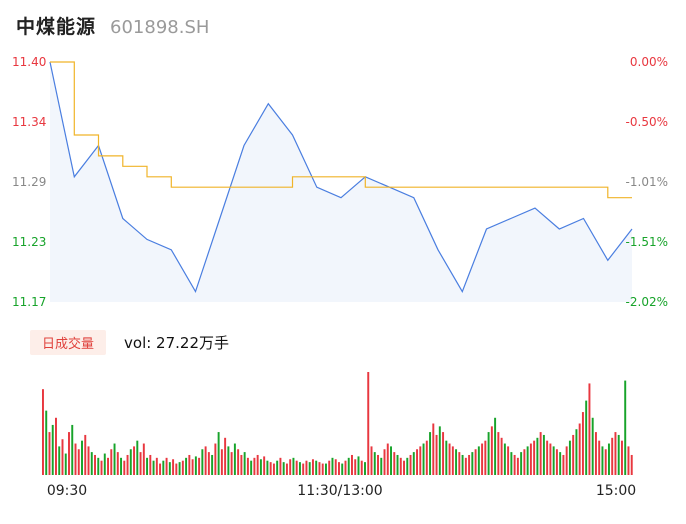 The width and height of the screenshot is (686, 524). I want to click on price-tick-label: 11.40, so click(29, 62).